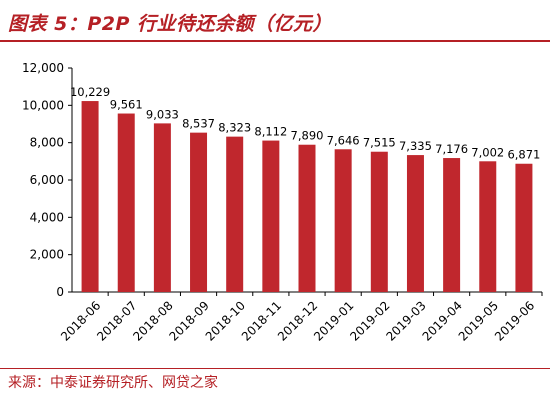  I want to click on y-tick-label: 10,000, so click(43, 105).